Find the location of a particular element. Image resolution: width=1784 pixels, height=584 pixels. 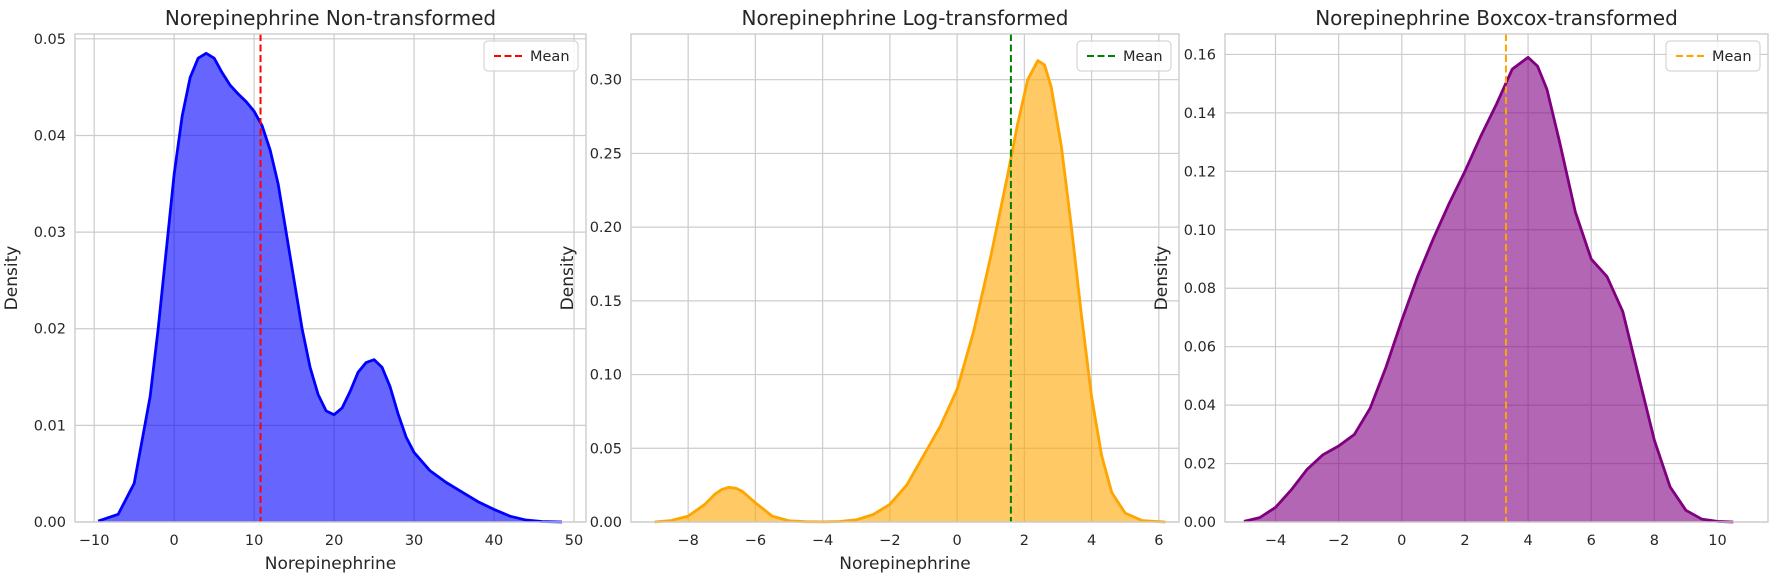

y-tick-label: 0.03 is located at coordinates (50, 233).